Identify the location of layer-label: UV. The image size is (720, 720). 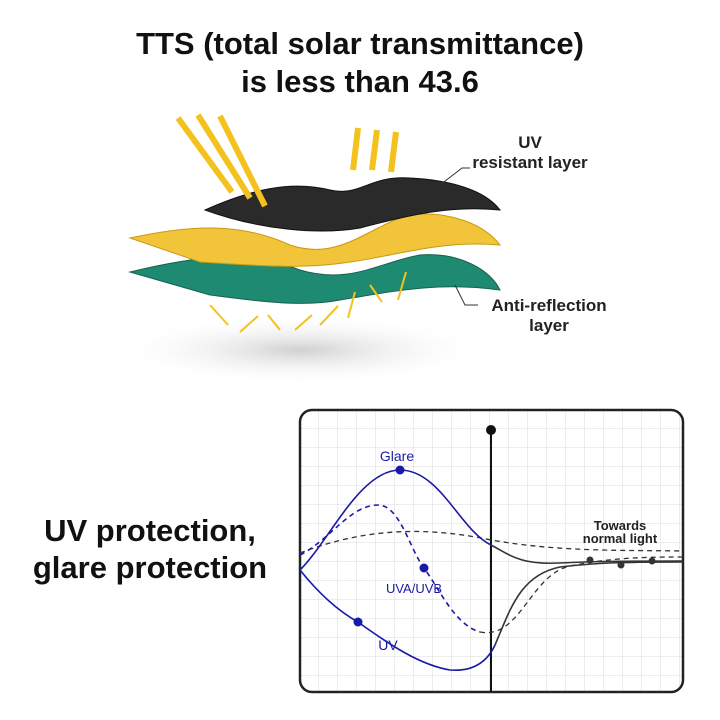
(530, 142).